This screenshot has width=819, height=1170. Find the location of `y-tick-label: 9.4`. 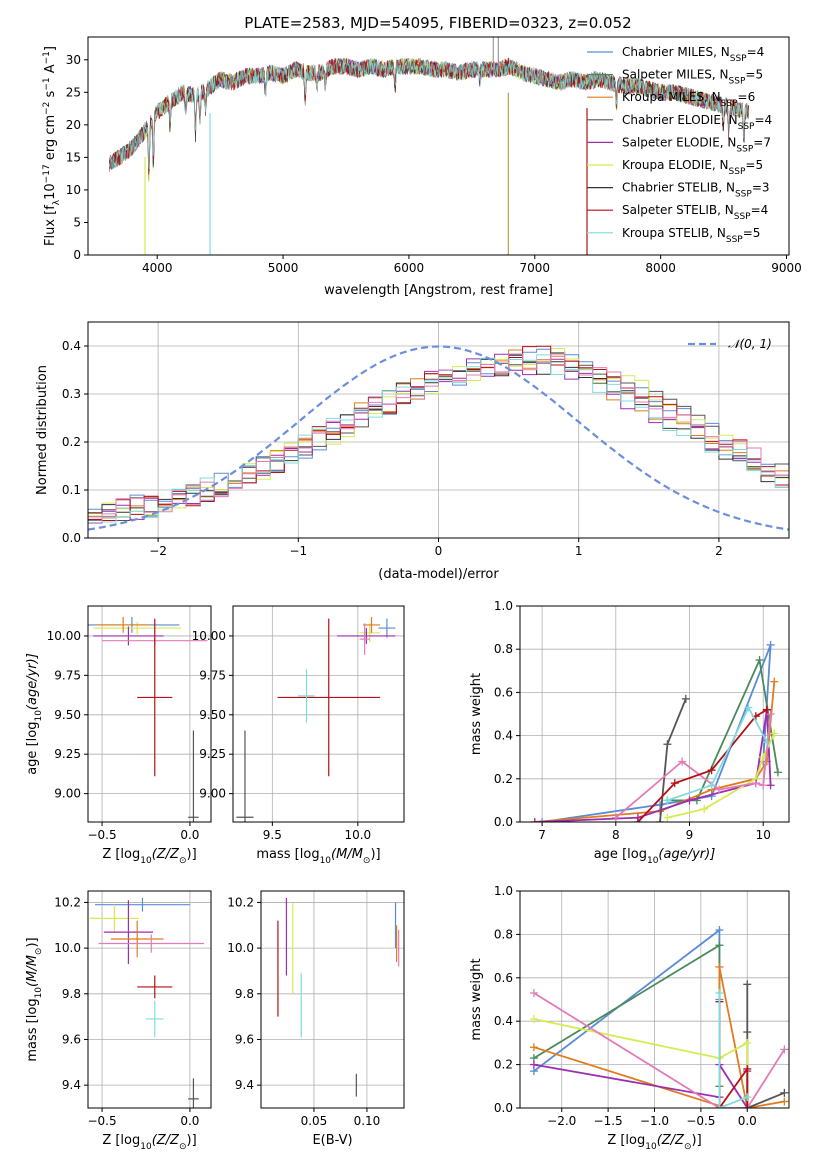

y-tick-label: 9.4 is located at coordinates (71, 1085).